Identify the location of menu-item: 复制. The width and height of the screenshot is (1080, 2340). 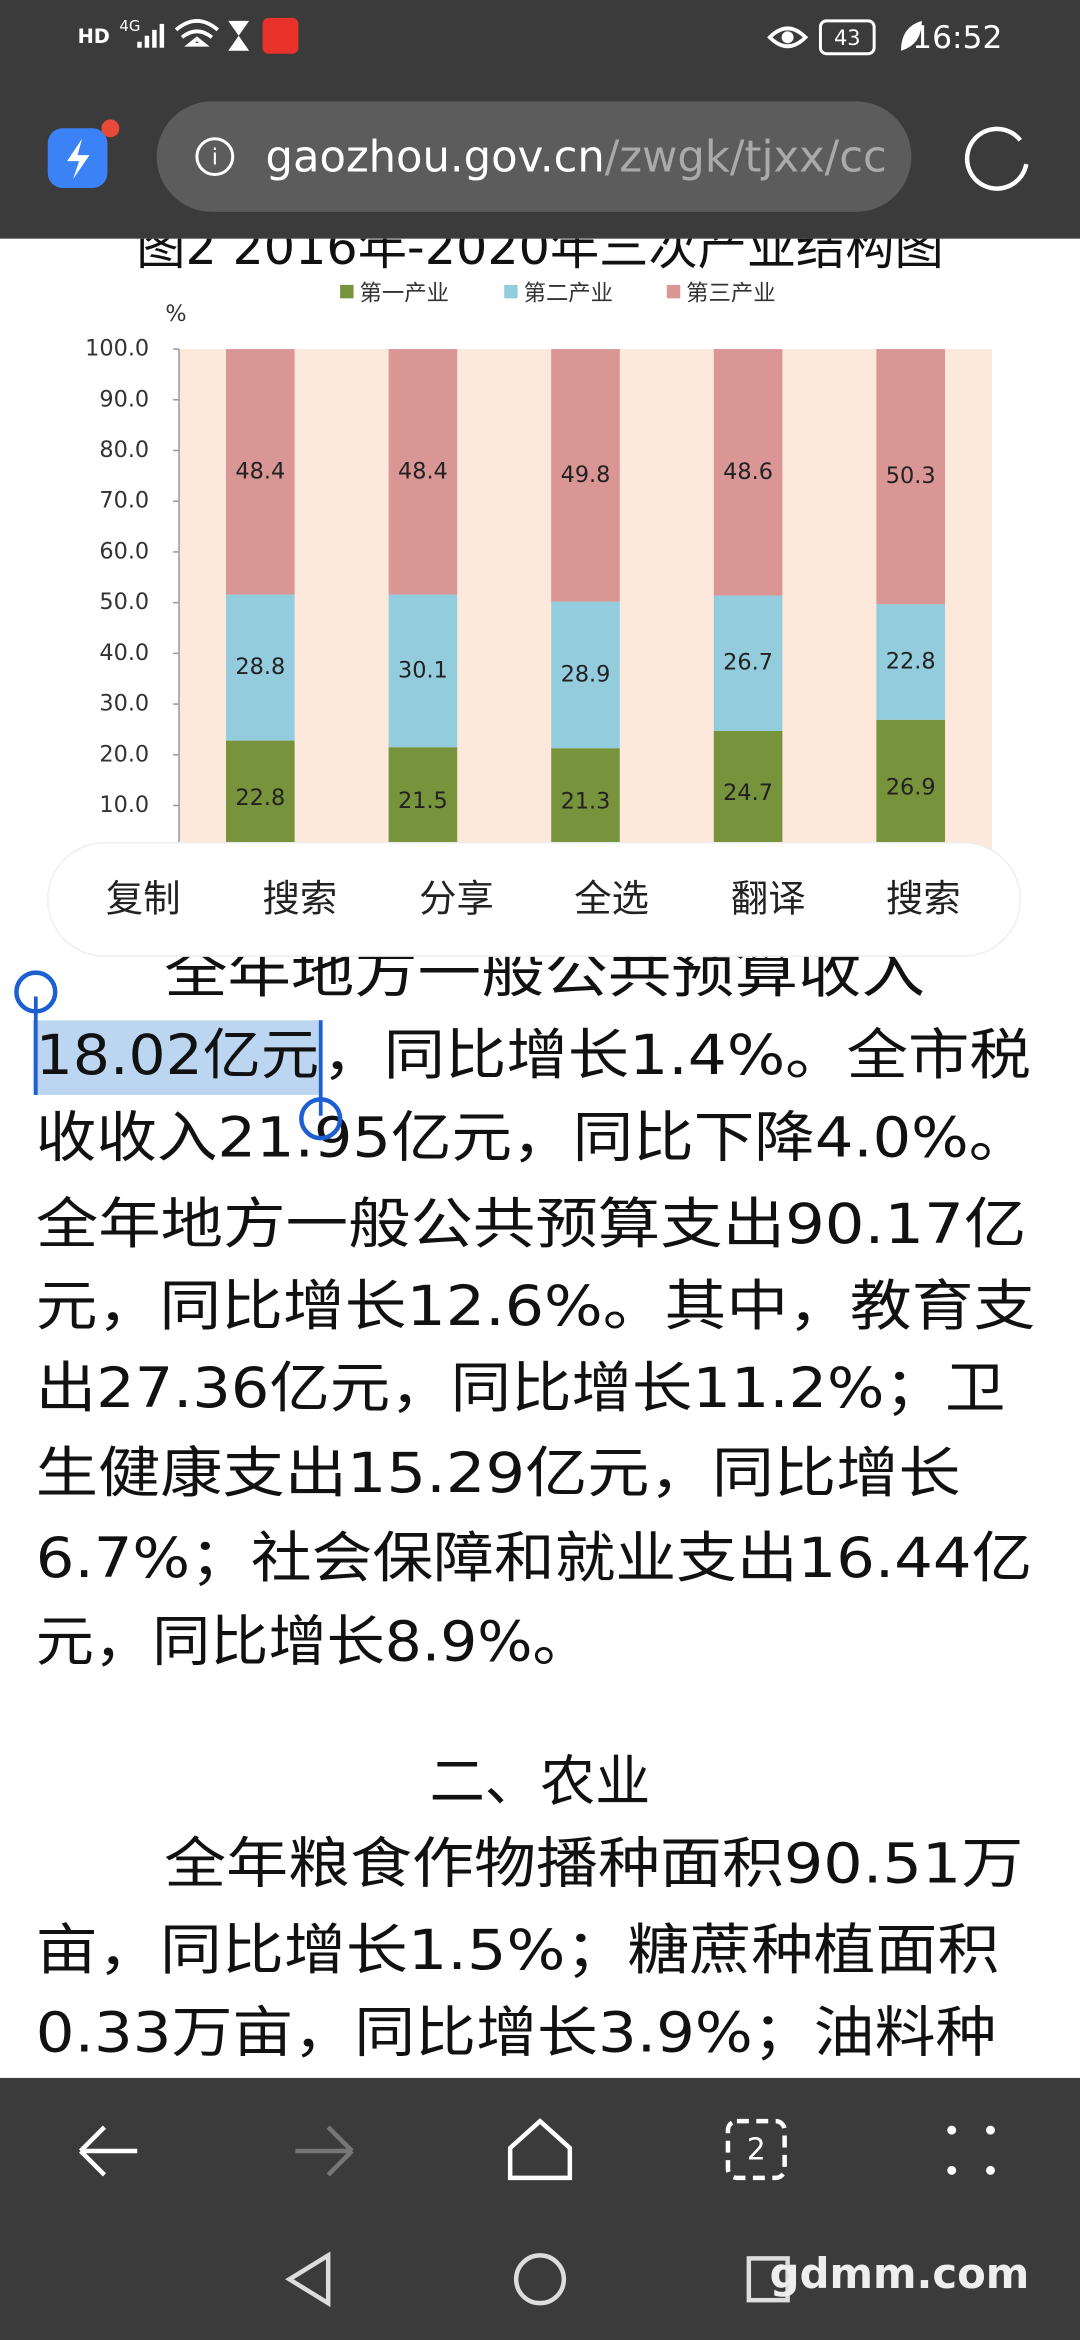
(143, 898).